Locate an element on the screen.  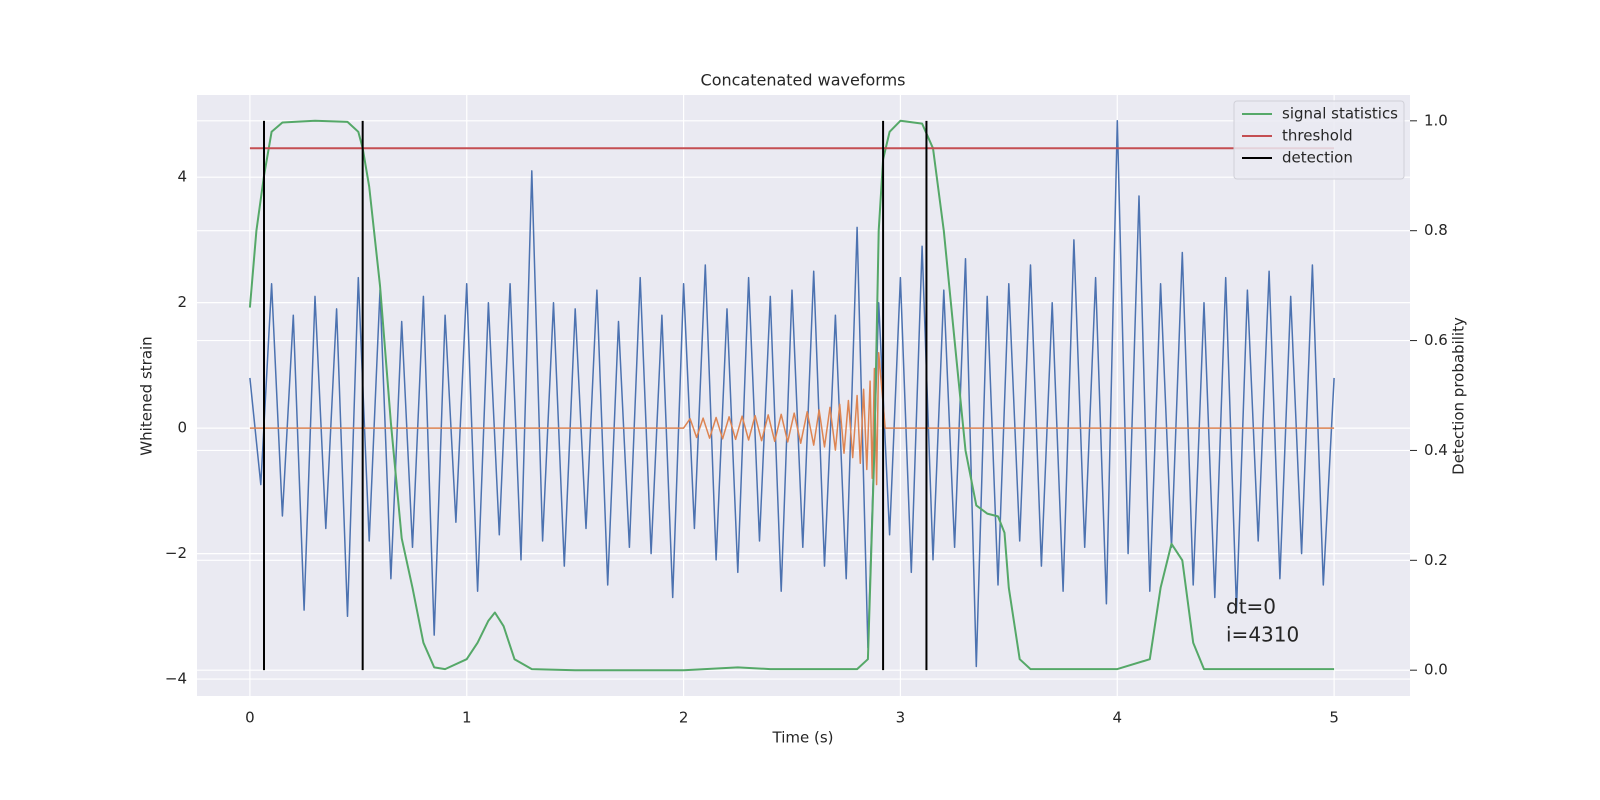
y-axis-label: Whitened strain is located at coordinates (147, 395).